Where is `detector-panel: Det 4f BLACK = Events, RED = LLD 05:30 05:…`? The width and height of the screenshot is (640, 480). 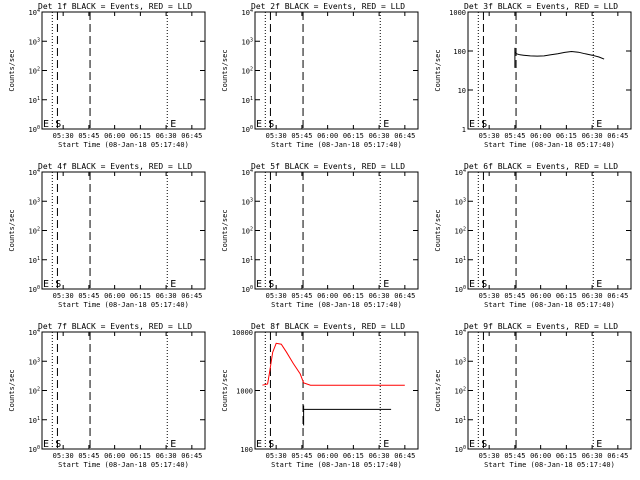
detector-panel: Det 4f BLACK = Events, RED = LLD 05:30 05:… is located at coordinates (107, 235).